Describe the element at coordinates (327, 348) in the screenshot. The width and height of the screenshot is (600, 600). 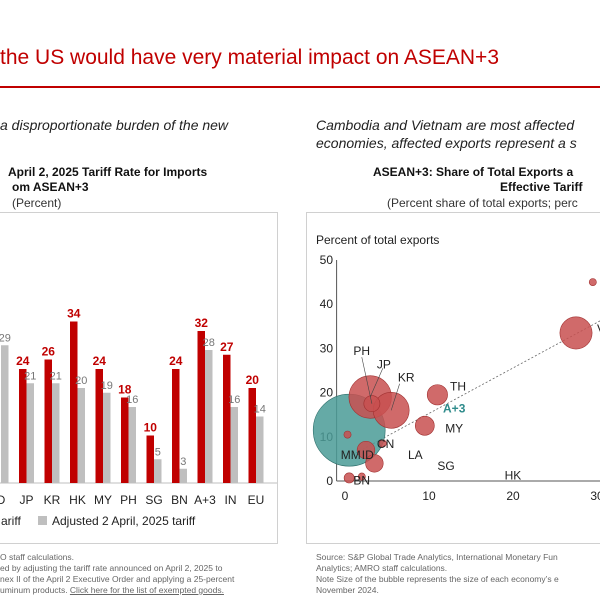
I see `y-tick-30: 30` at that location.